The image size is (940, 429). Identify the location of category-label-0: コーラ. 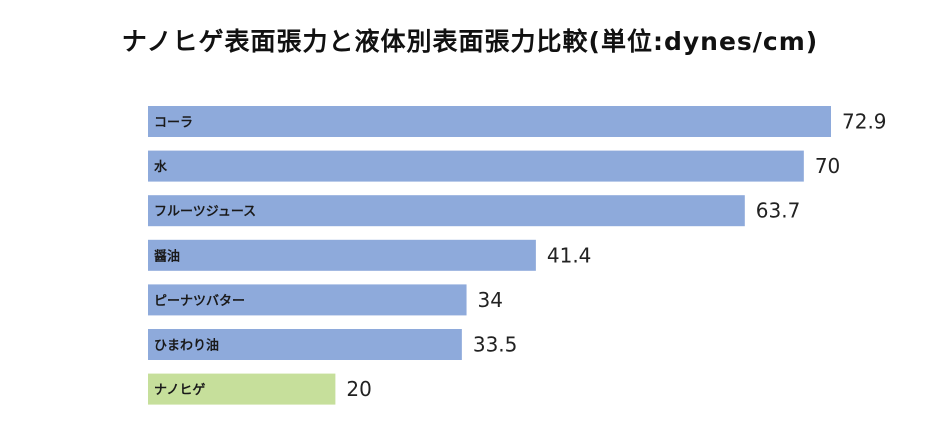
(173, 123).